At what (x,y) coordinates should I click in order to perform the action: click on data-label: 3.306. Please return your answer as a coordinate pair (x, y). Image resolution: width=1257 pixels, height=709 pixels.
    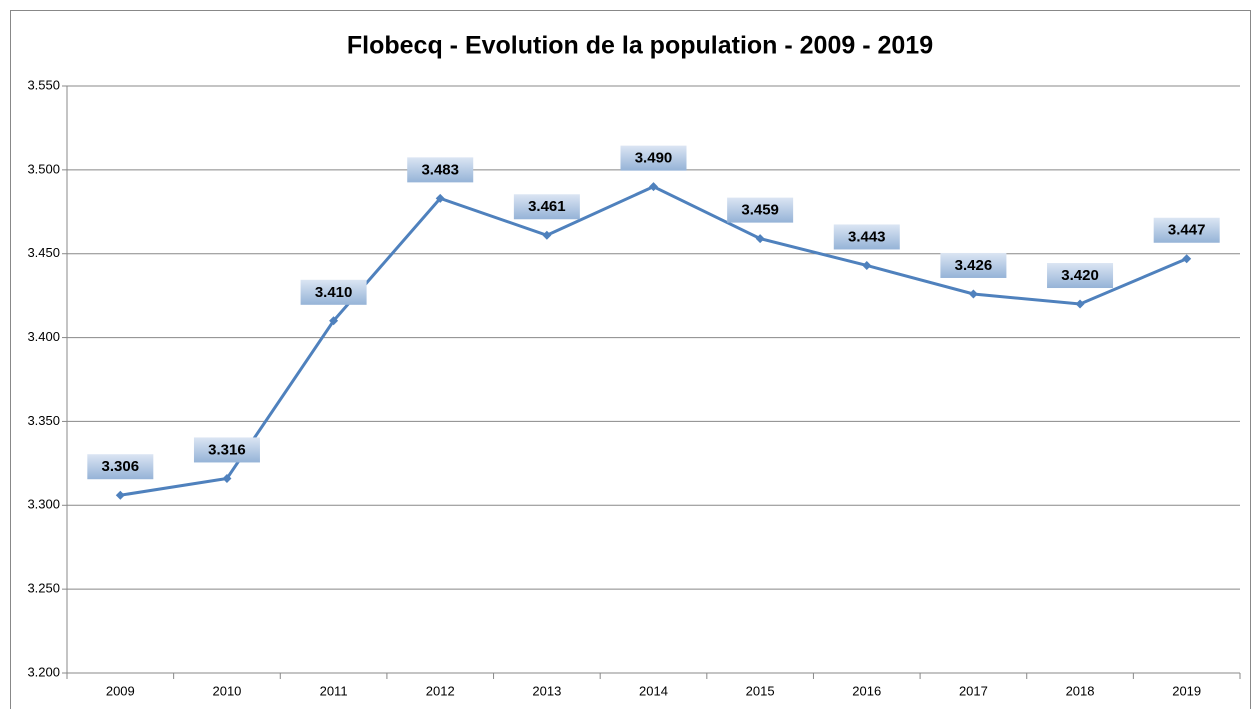
    Looking at the image, I should click on (121, 466).